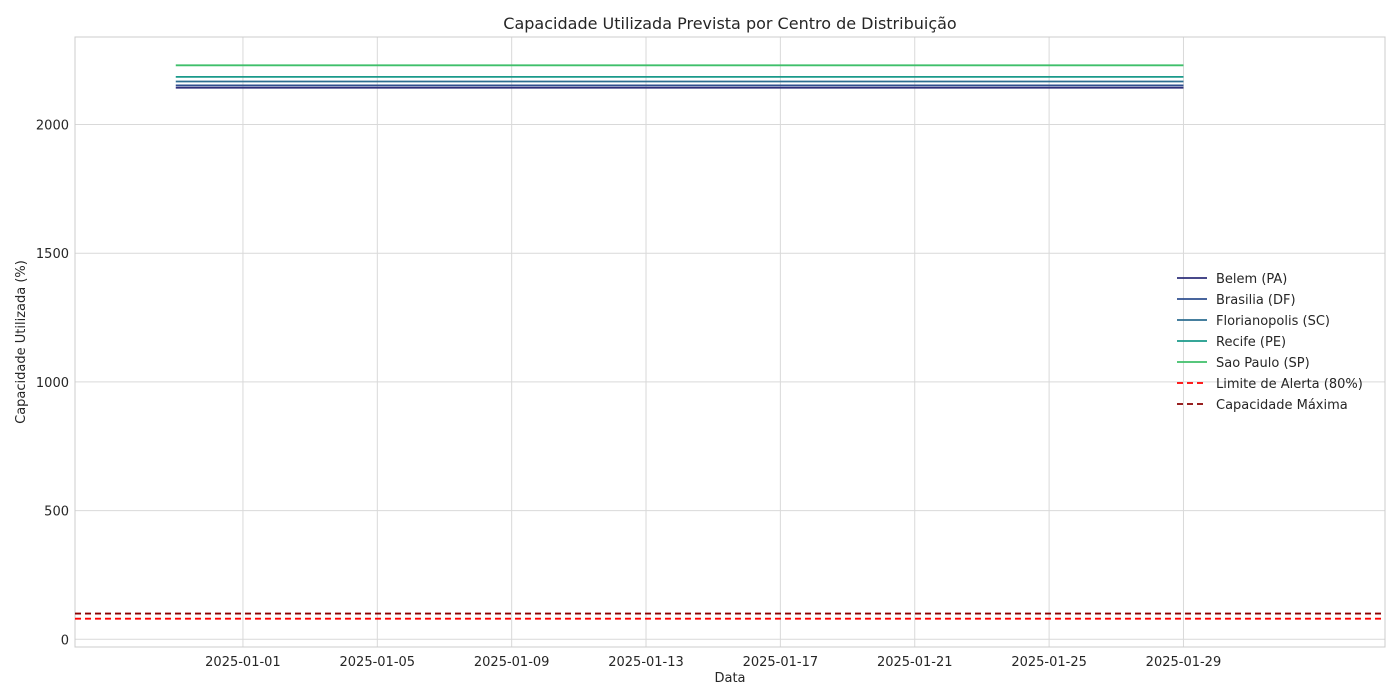 Image resolution: width=1400 pixels, height=700 pixels. Describe the element at coordinates (730, 616) in the screenshot. I see `reference-lines` at that location.